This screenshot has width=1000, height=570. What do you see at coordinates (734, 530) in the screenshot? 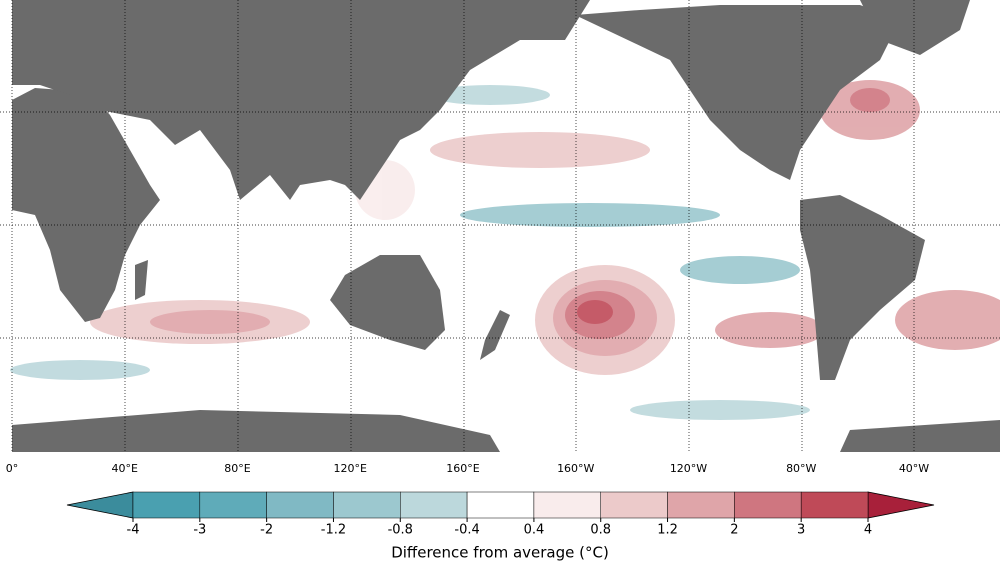
I see `colorbar-tick-label: 2` at bounding box center [734, 530].